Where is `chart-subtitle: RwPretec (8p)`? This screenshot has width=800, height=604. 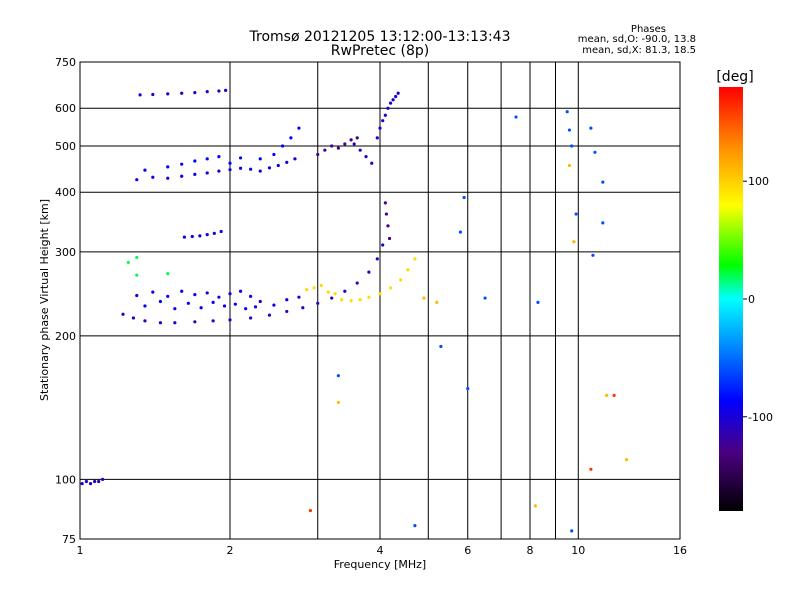
chart-subtitle: RwPretec (8p) is located at coordinates (380, 51).